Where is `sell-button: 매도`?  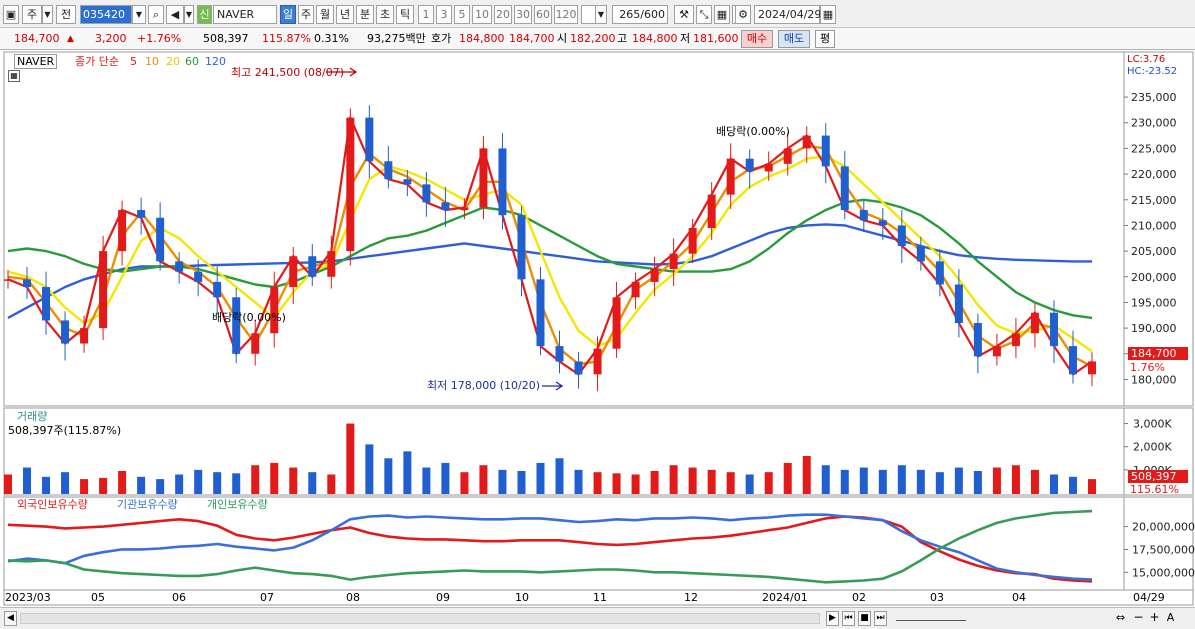
sell-button: 매도 is located at coordinates (794, 39).